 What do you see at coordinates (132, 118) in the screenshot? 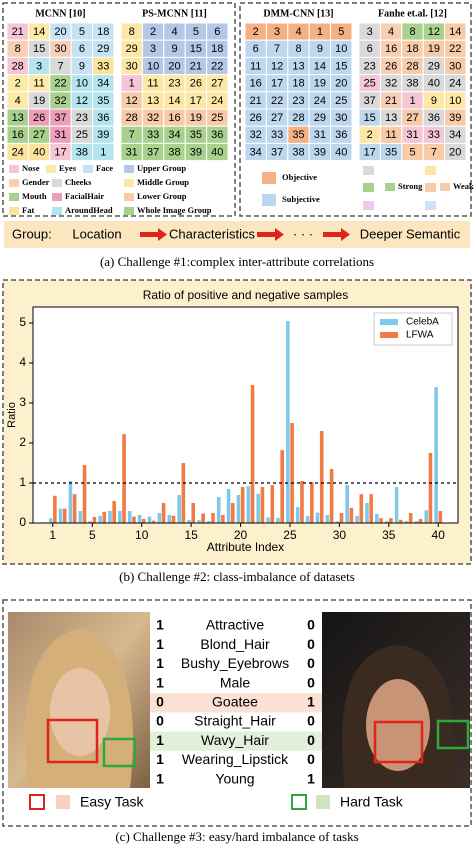
I see `cell-label: 28` at bounding box center [132, 118].